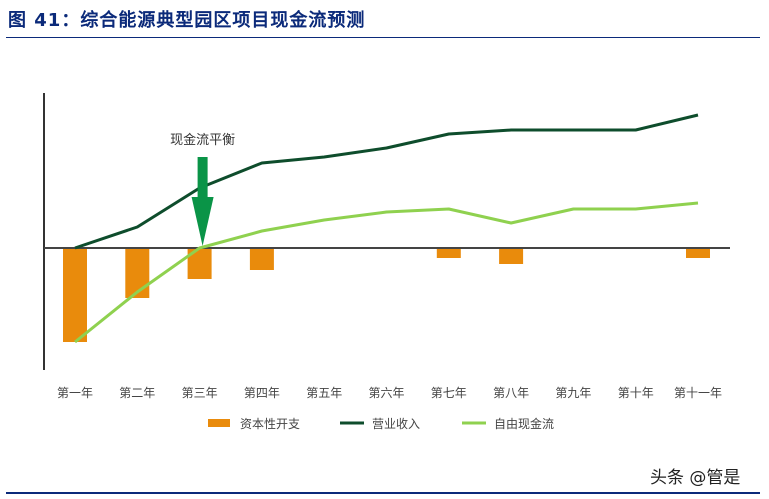 This screenshot has width=769, height=499. Describe the element at coordinates (511, 393) in the screenshot. I see `x-tick-label: 第八年` at that location.